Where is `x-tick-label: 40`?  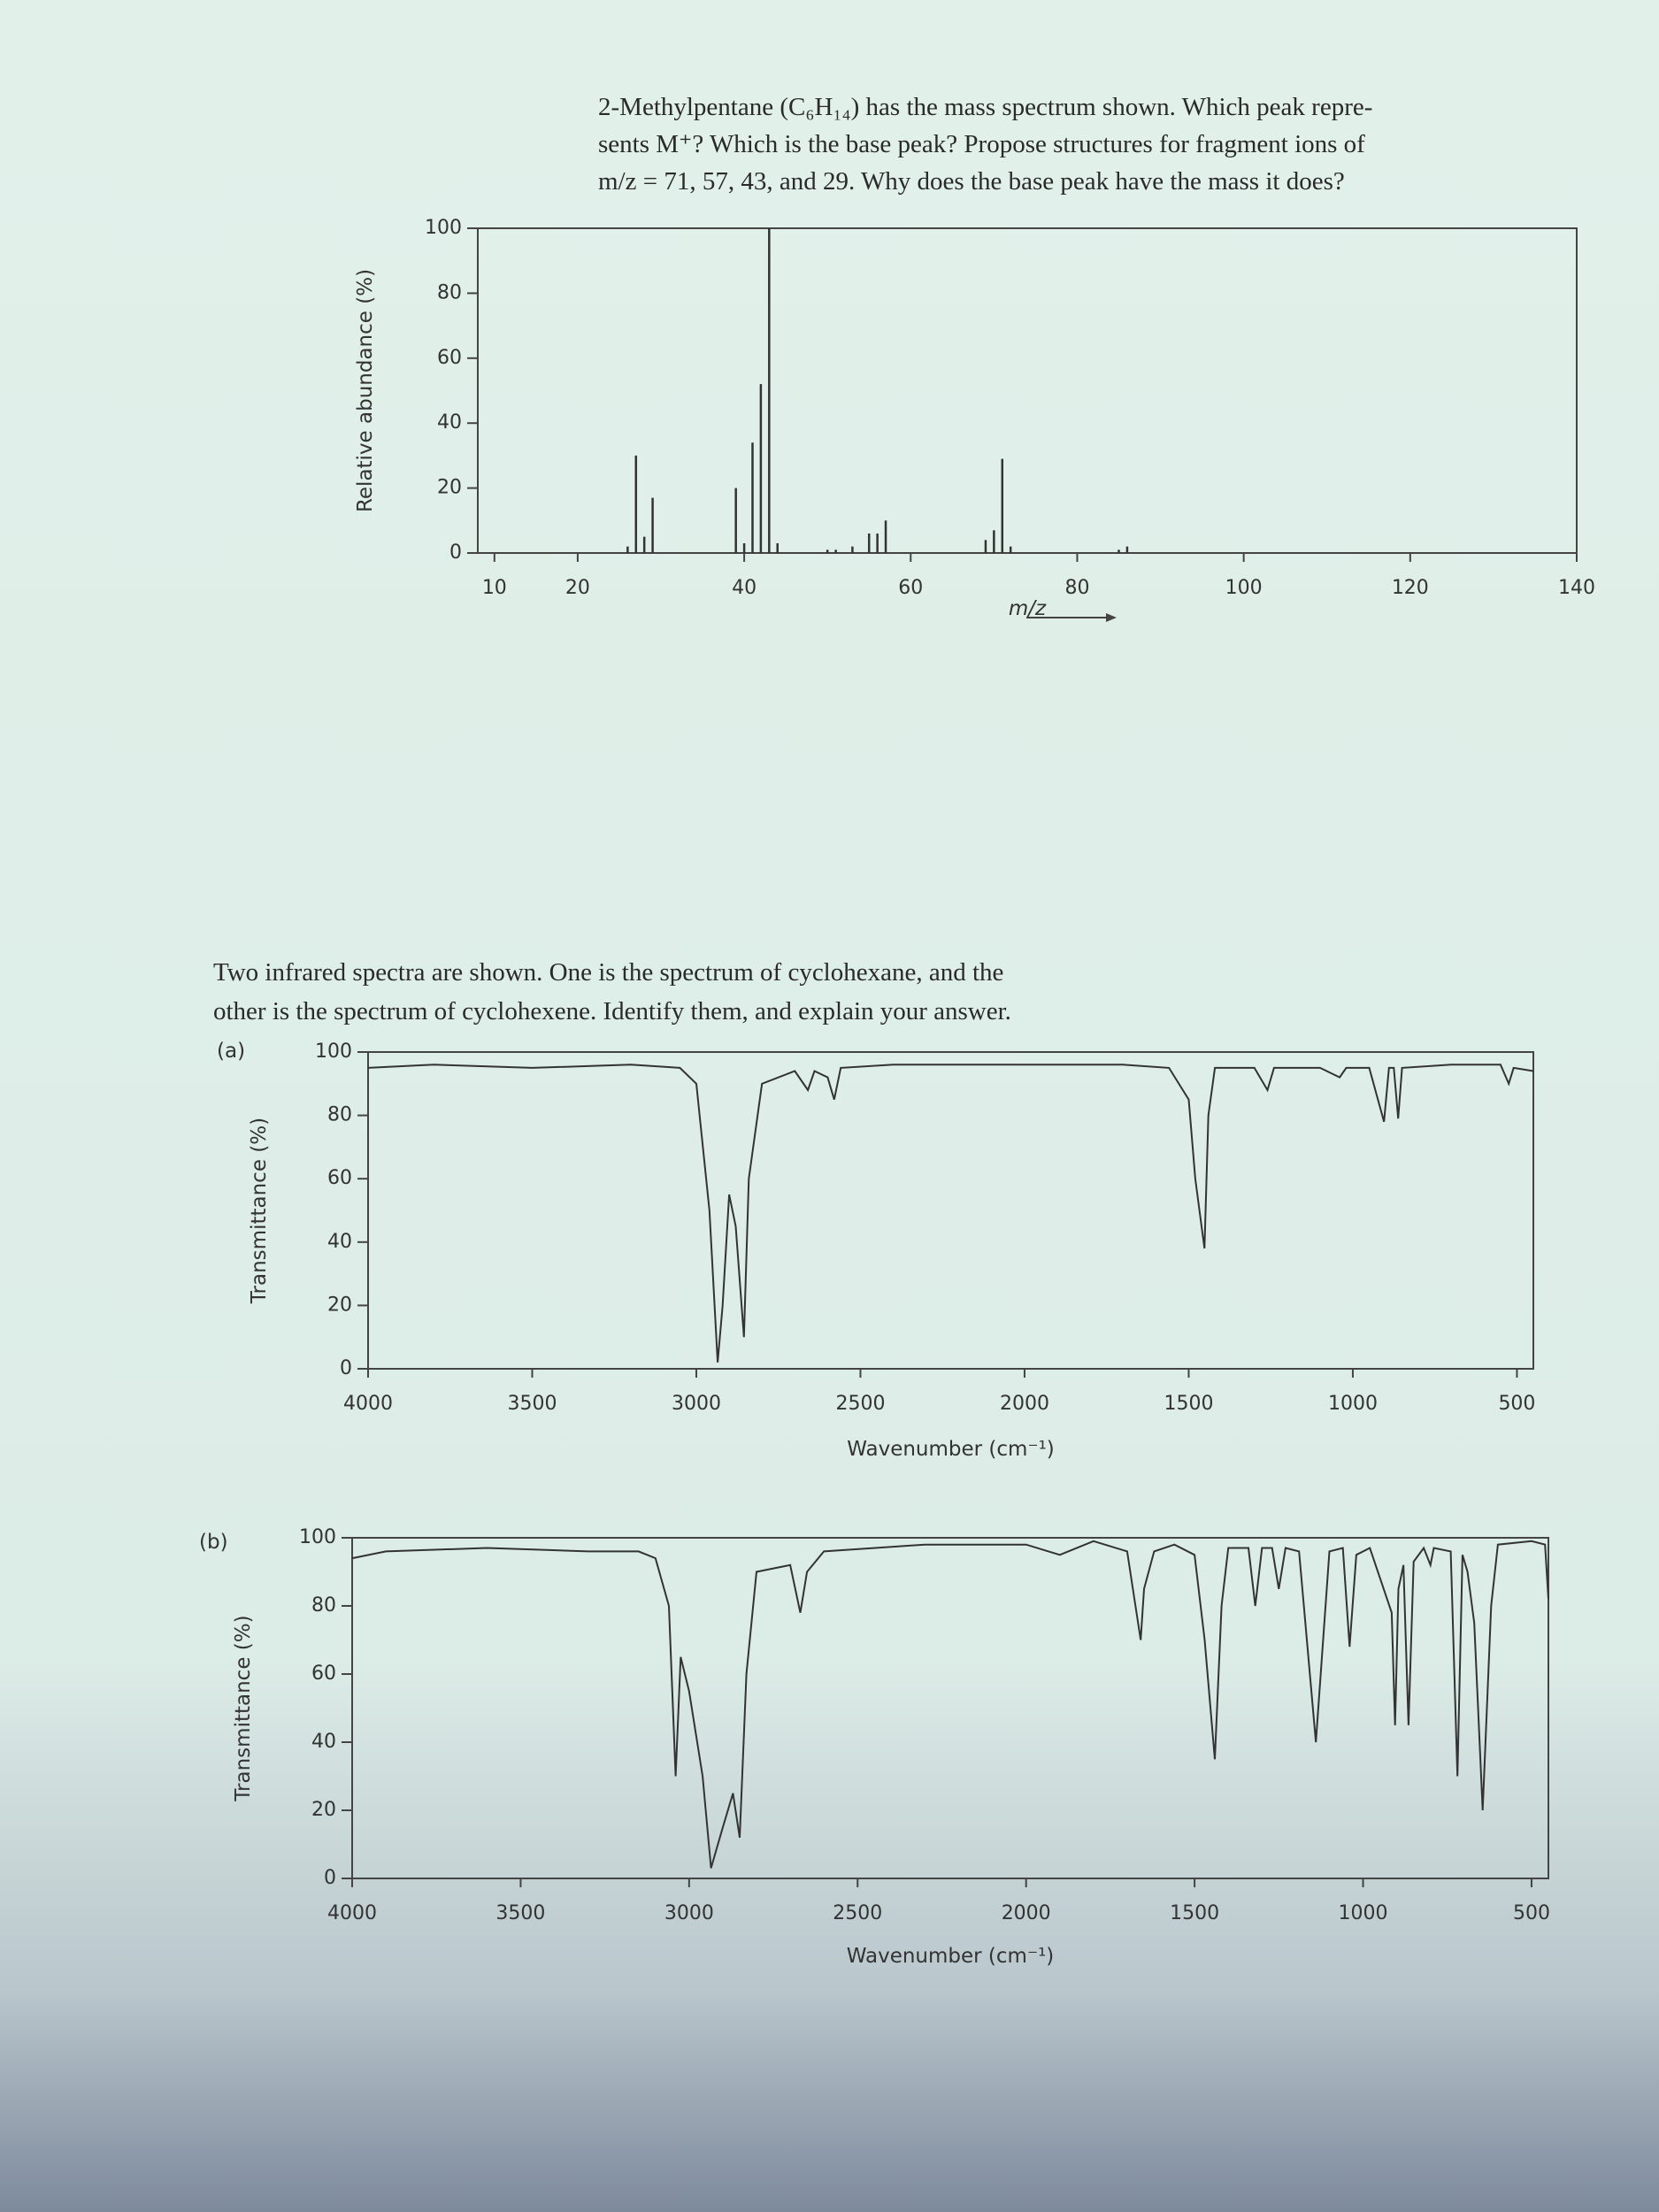
x-tick-label: 40 is located at coordinates (745, 588).